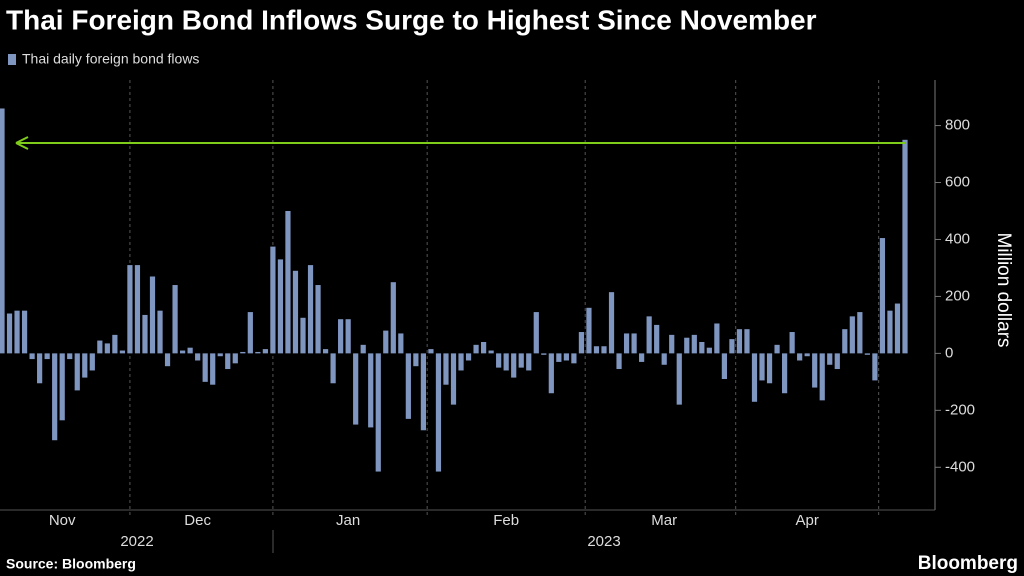 The height and width of the screenshot is (576, 1024). What do you see at coordinates (506, 520) in the screenshot?
I see `x-tick-label: Feb` at bounding box center [506, 520].